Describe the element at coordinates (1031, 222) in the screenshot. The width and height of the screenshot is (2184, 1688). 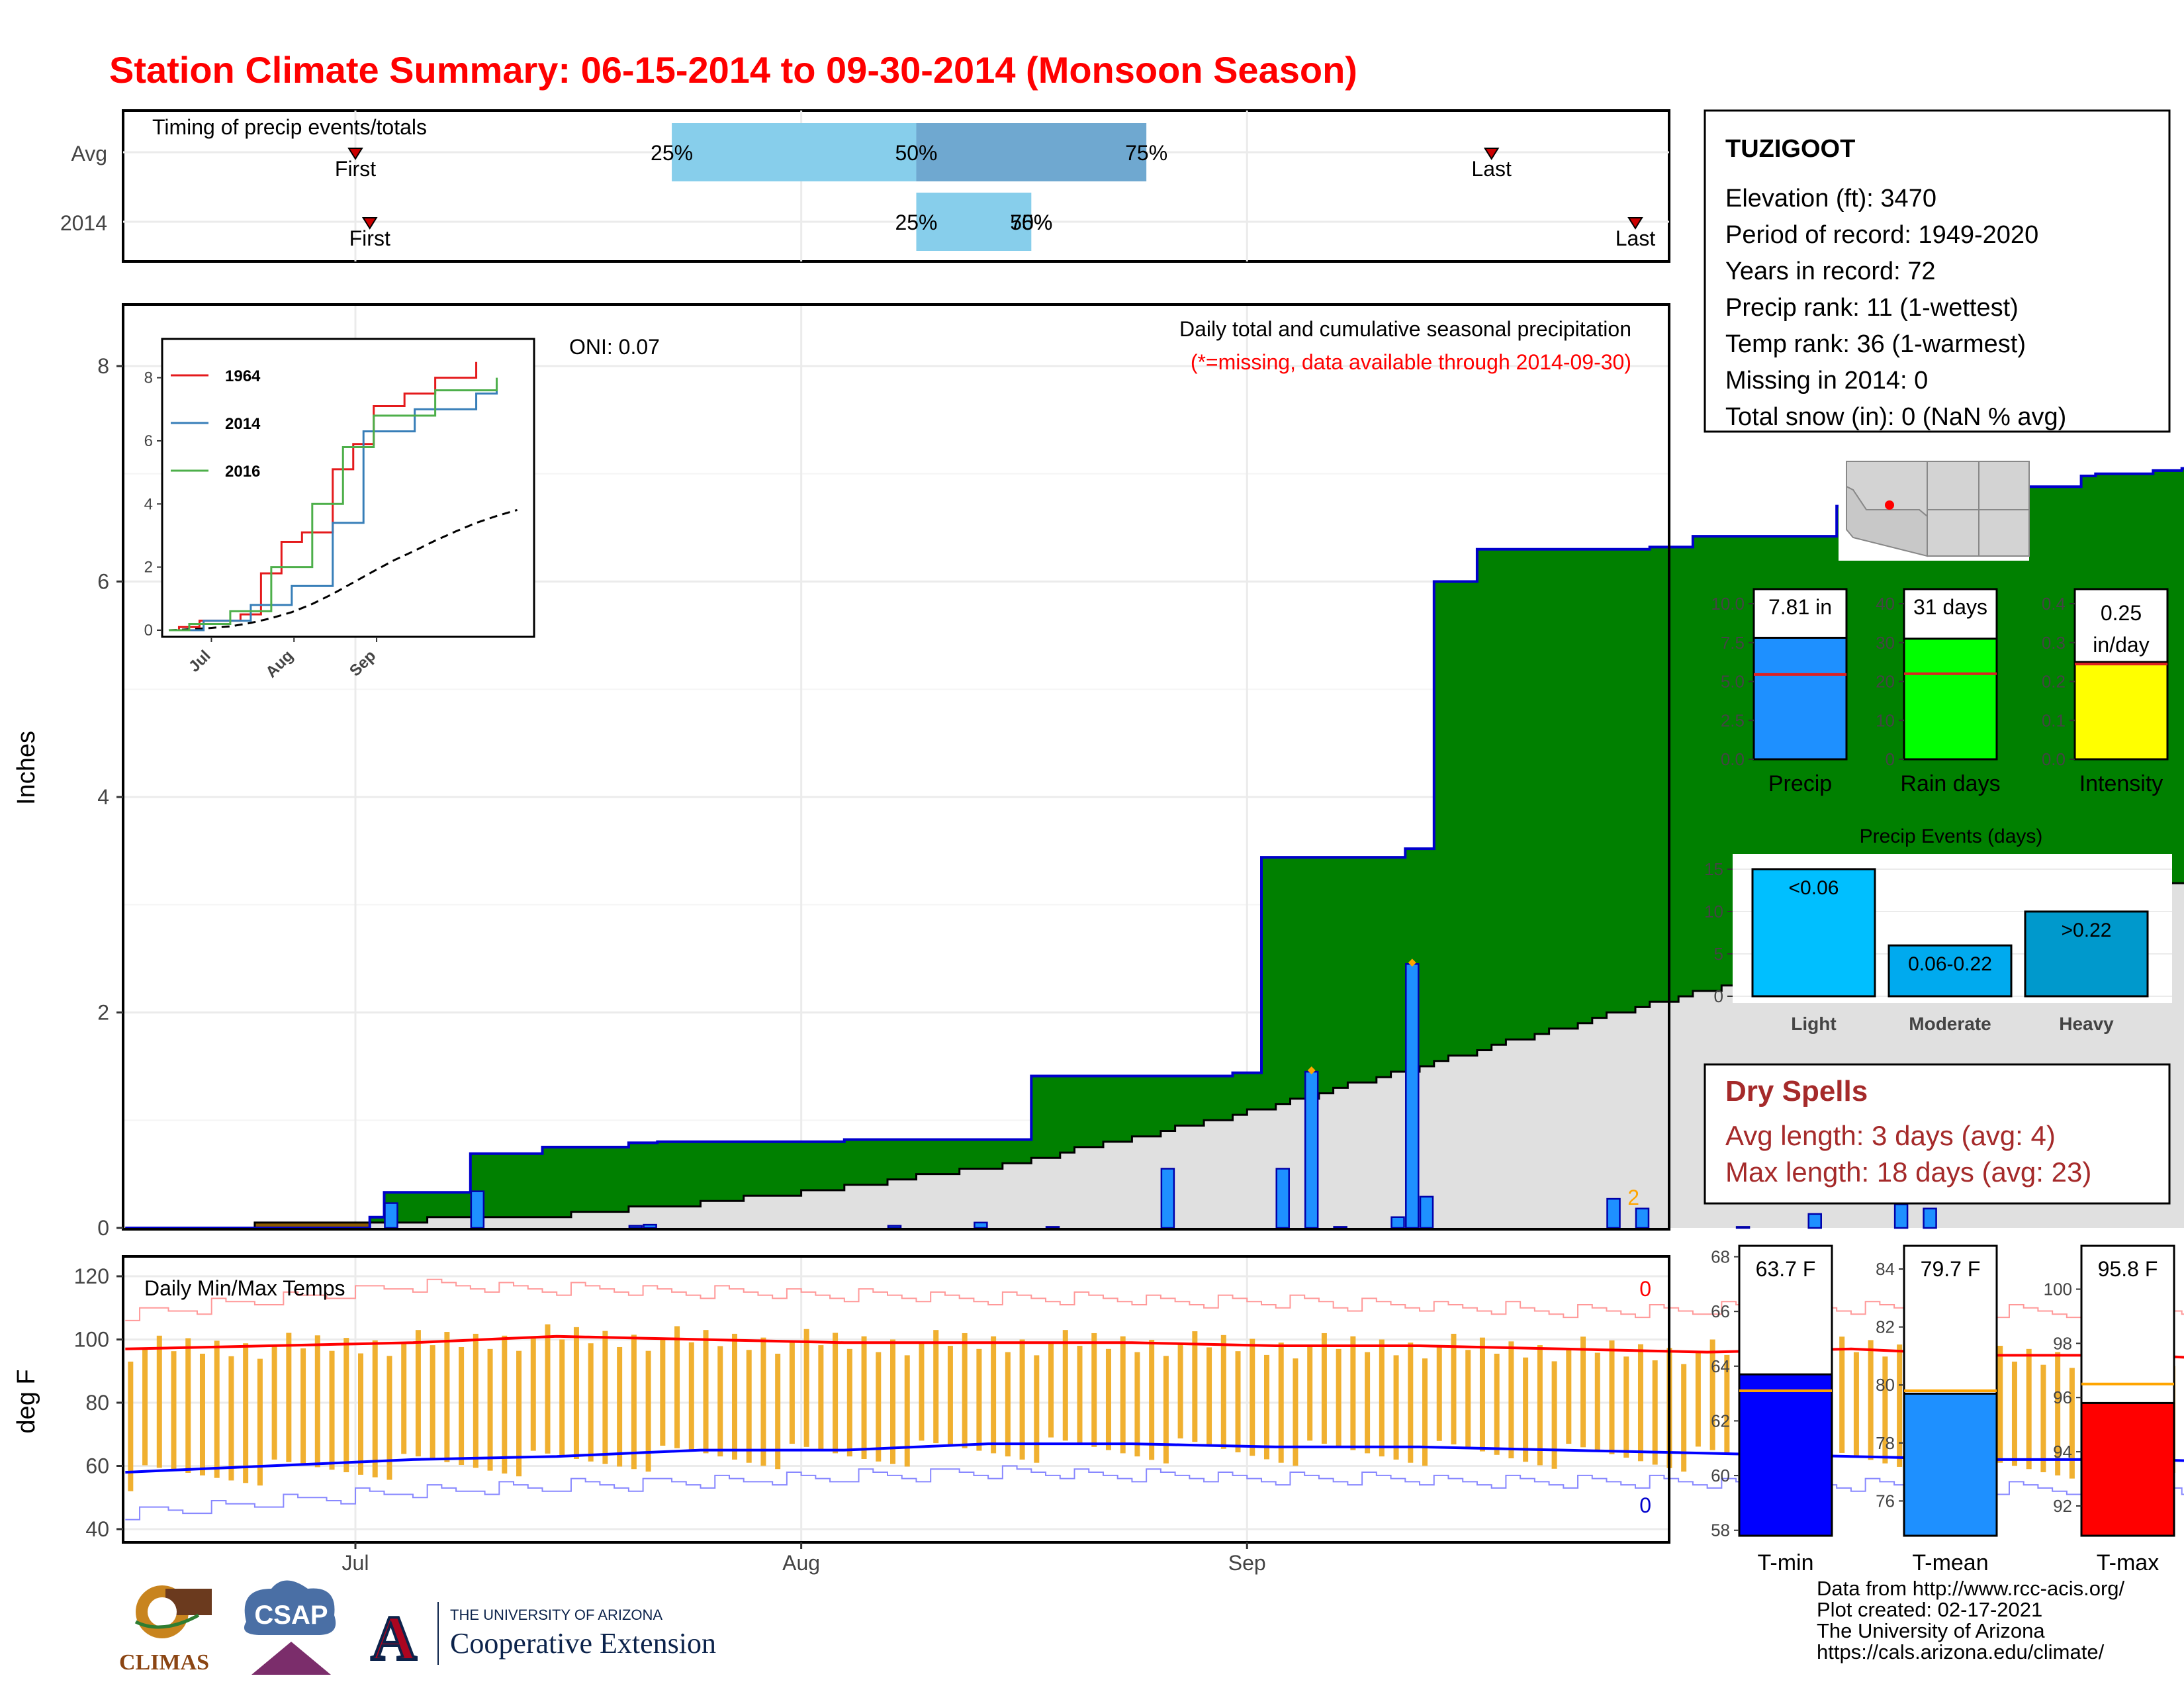
I see `timing-p50-label: 50%` at that location.